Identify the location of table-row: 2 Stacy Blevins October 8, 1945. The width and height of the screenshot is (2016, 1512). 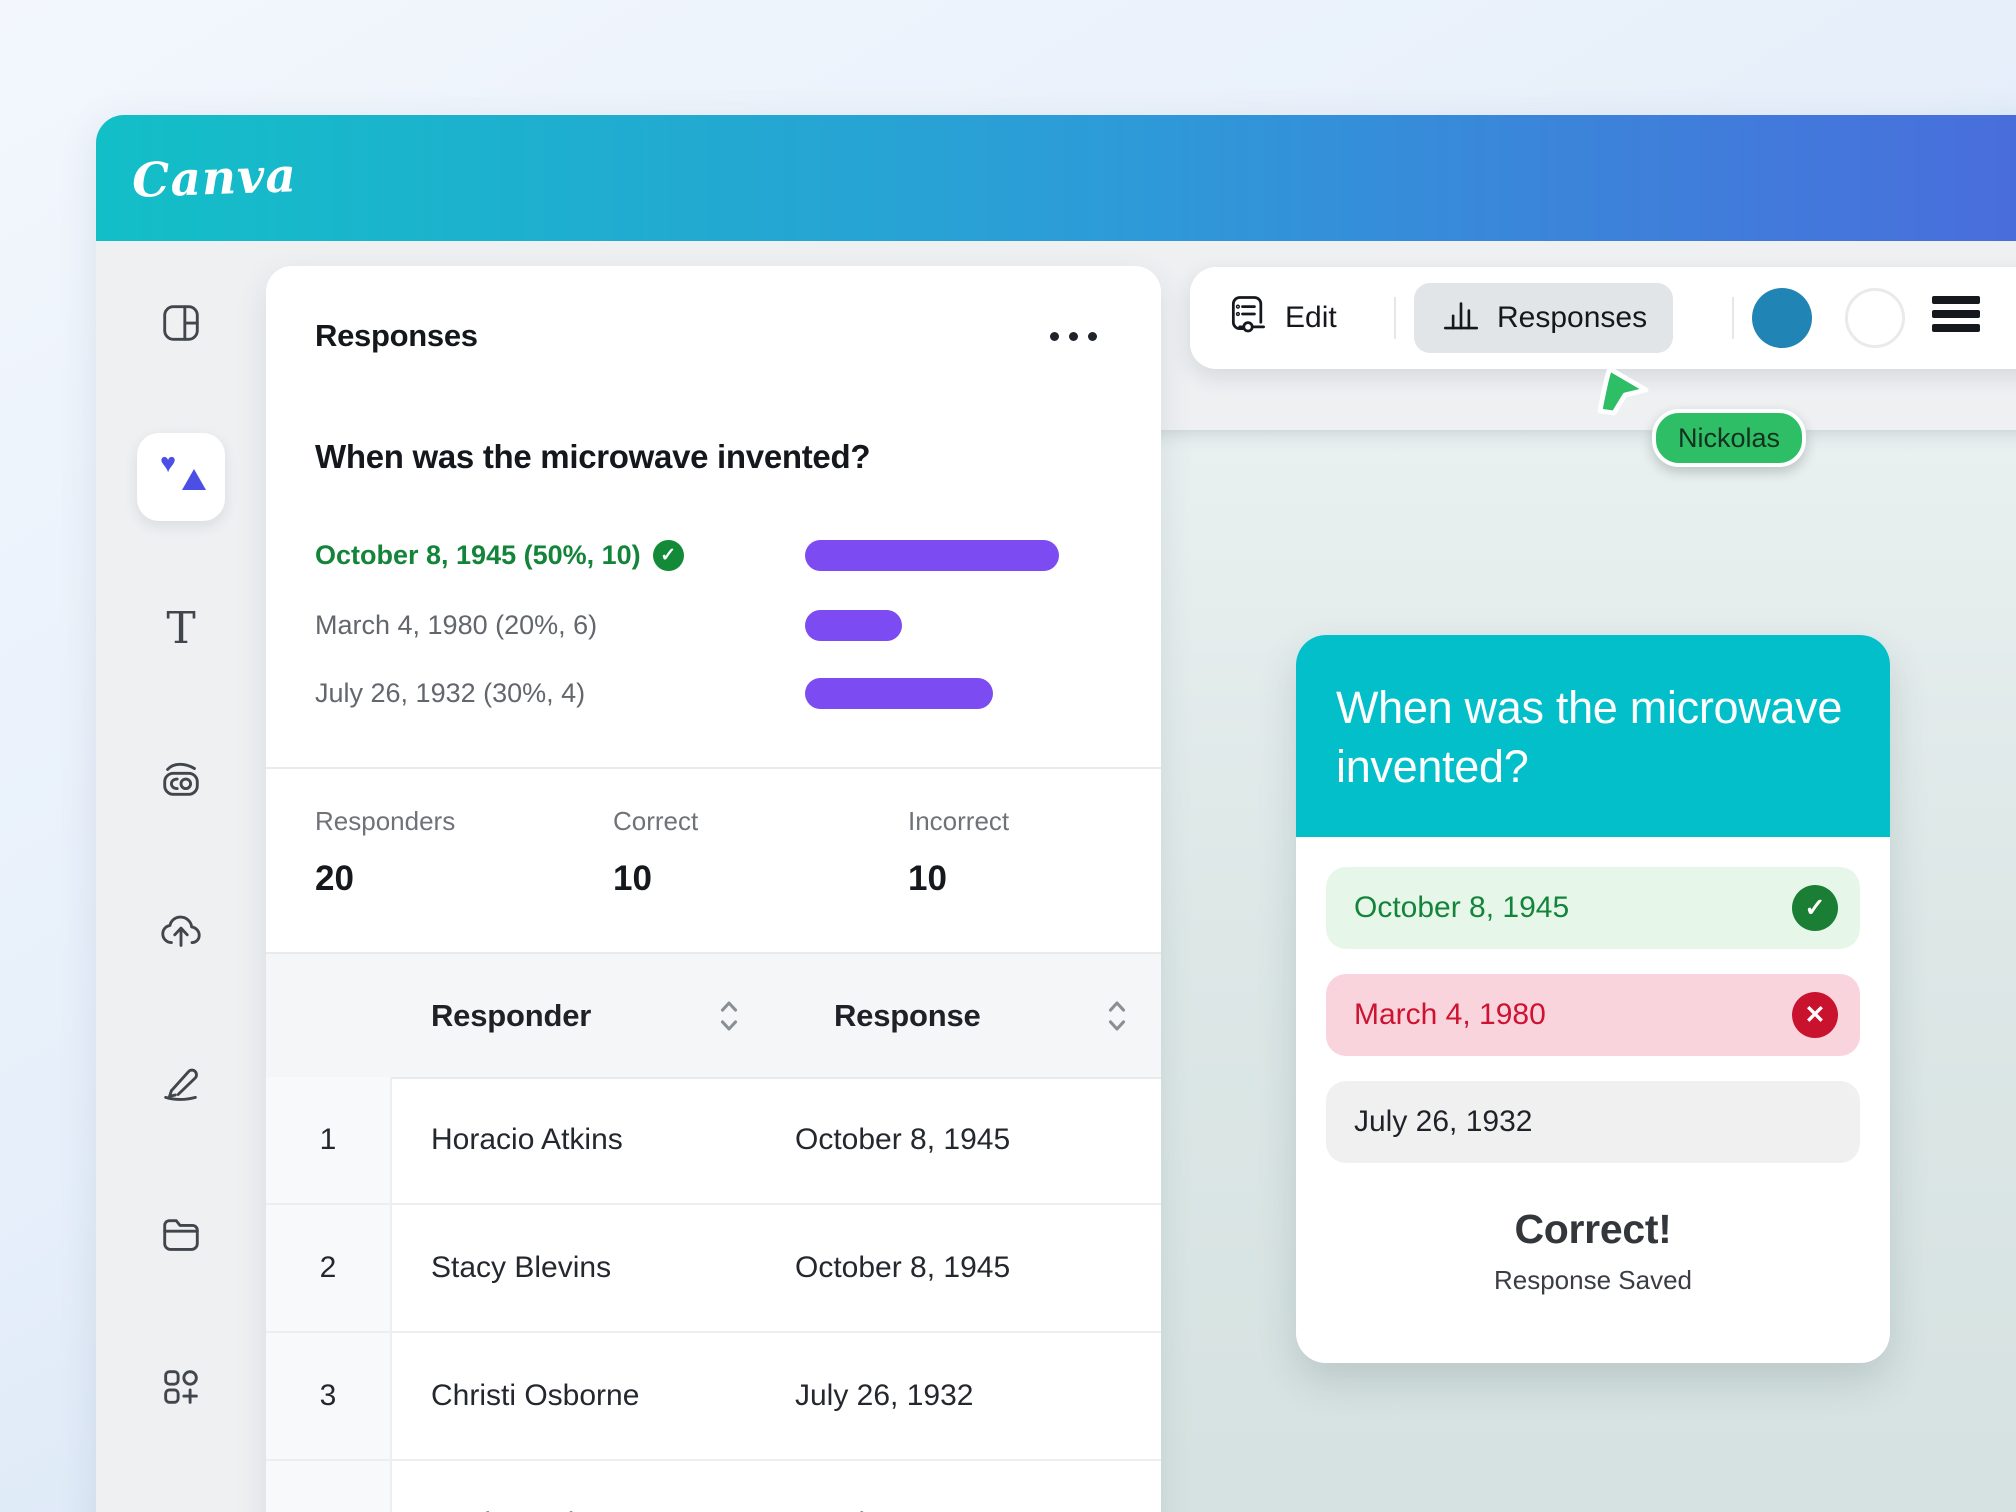
(713, 1269).